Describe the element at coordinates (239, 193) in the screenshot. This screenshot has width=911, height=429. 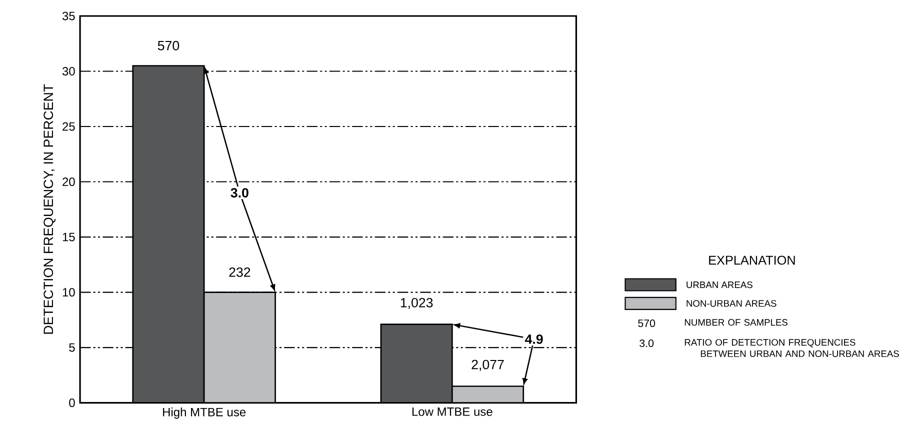
I see `annotation: 3.0` at that location.